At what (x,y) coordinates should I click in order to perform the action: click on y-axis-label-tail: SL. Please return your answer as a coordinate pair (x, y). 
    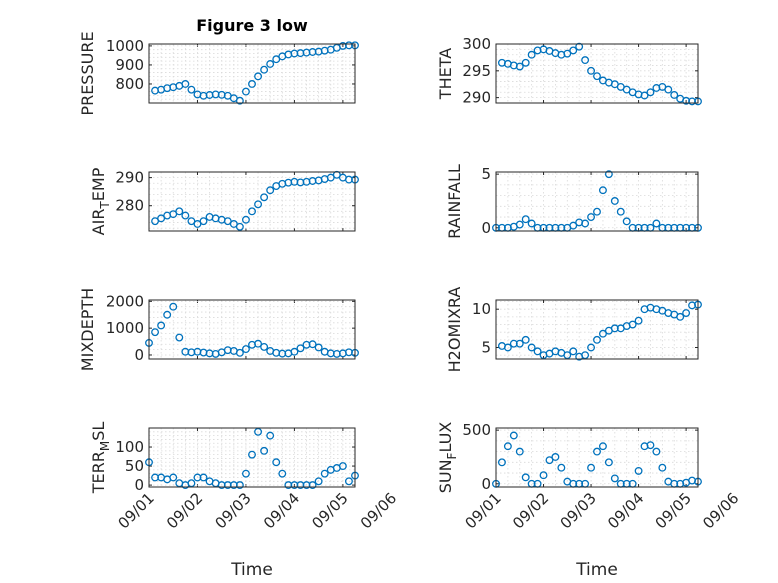
    Looking at the image, I should click on (98, 431).